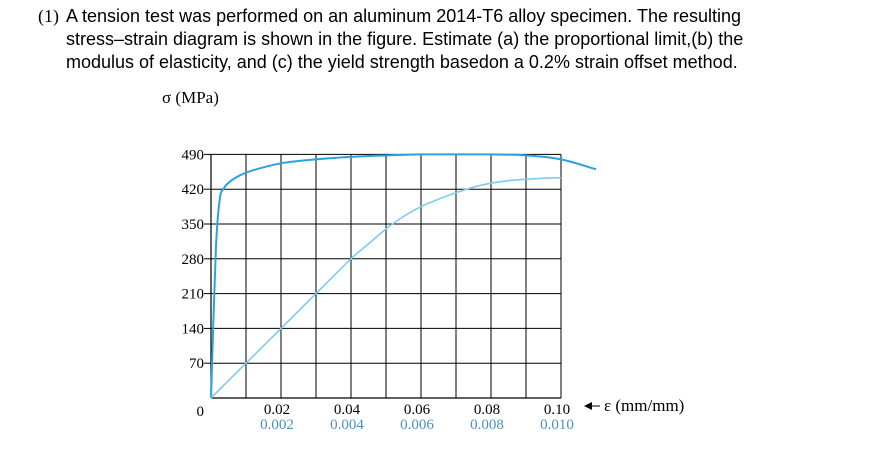 Image resolution: width=872 pixels, height=456 pixels. I want to click on x-tick-label-upper: 0.10, so click(557, 410).